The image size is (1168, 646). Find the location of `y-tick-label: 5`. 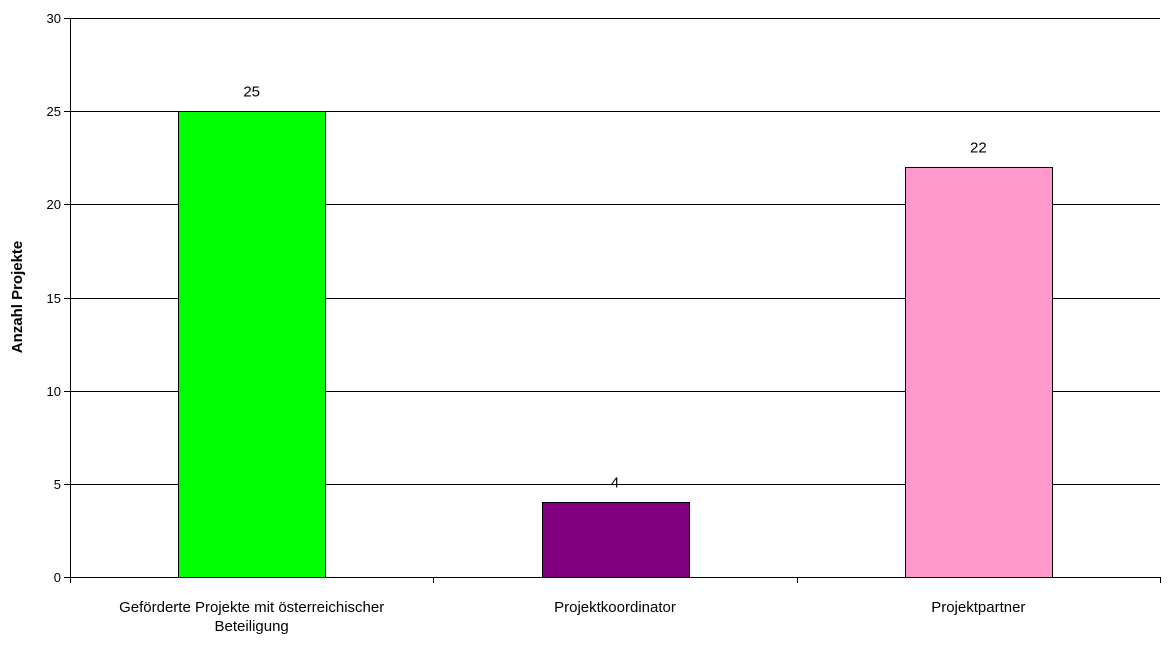

y-tick-label: 5 is located at coordinates (57, 484).